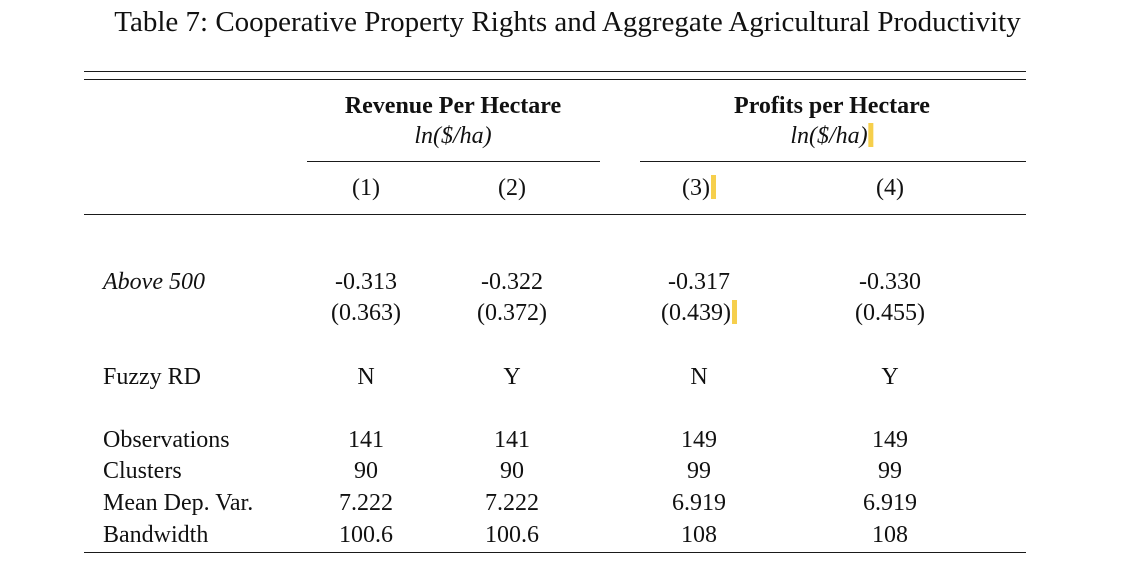  What do you see at coordinates (699, 282) in the screenshot?
I see `coef-estimate: -0.317` at bounding box center [699, 282].